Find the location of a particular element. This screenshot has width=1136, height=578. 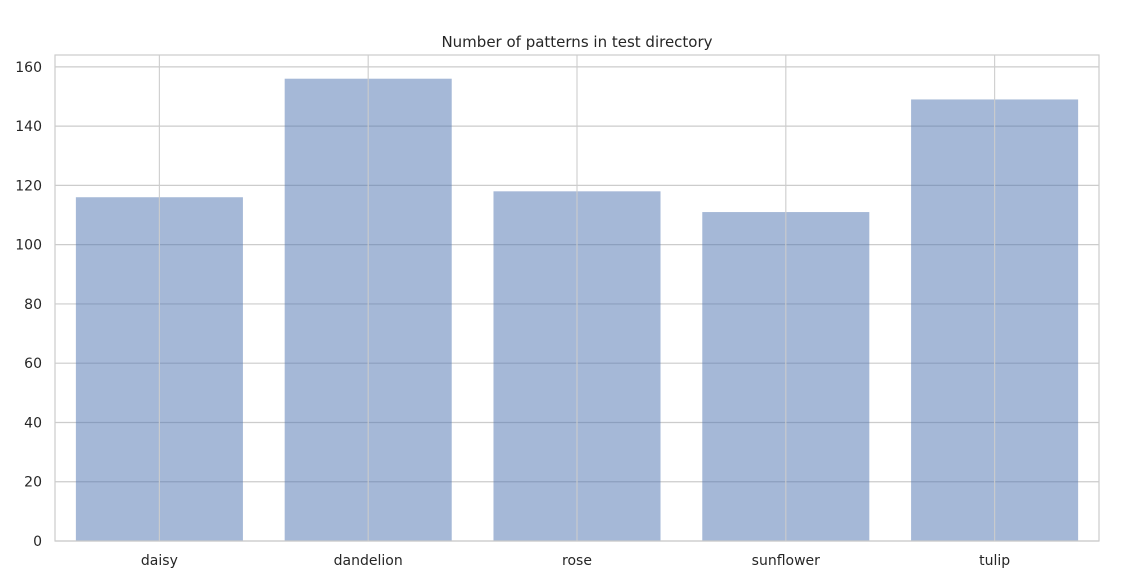

x-axis-ticks: daisy dandelion rose sunflower tulip is located at coordinates (575, 561).